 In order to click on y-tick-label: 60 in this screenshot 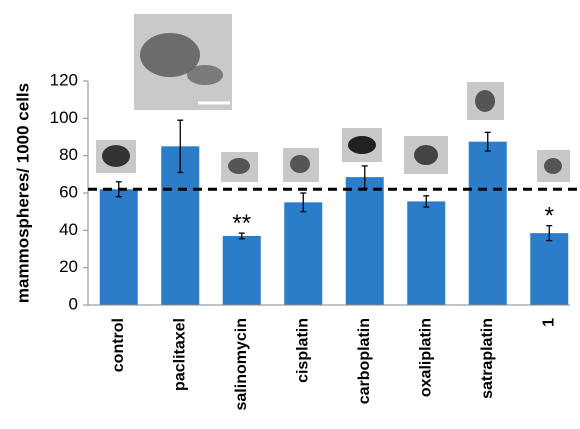, I will do `click(68, 191)`.